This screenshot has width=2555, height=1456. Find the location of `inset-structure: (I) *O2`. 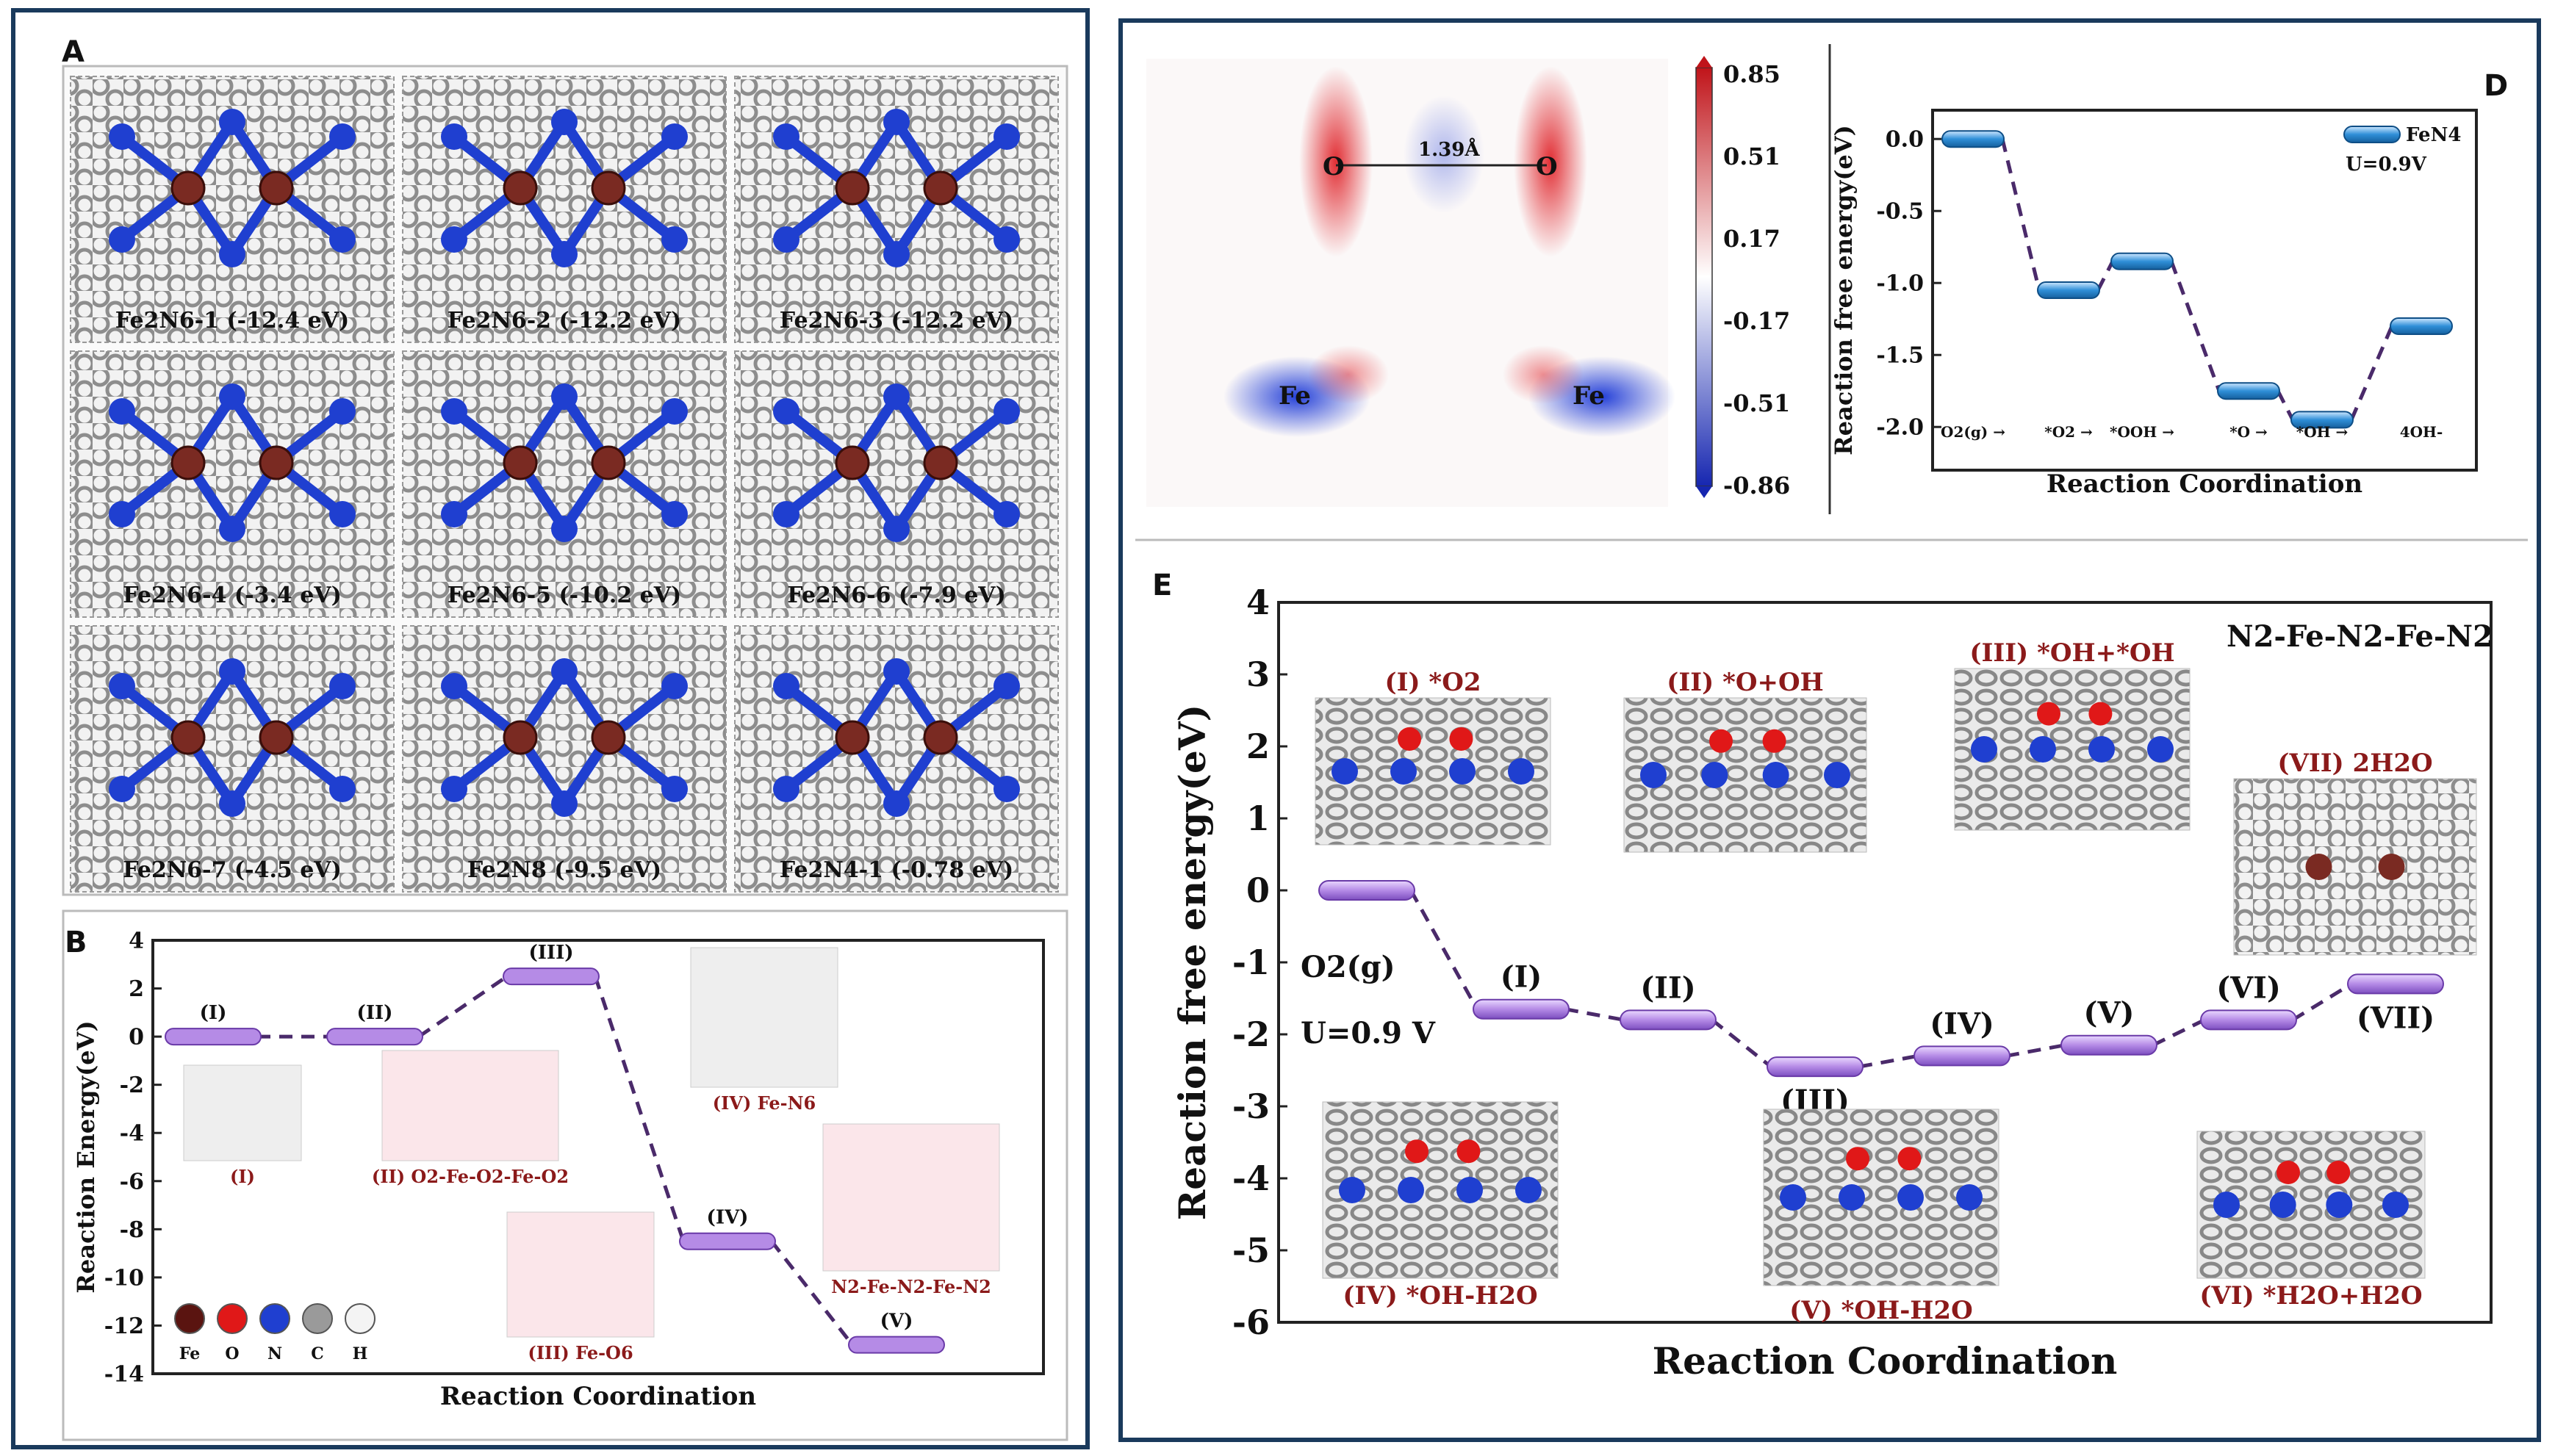

inset-structure: (I) *O2 is located at coordinates (1433, 757).